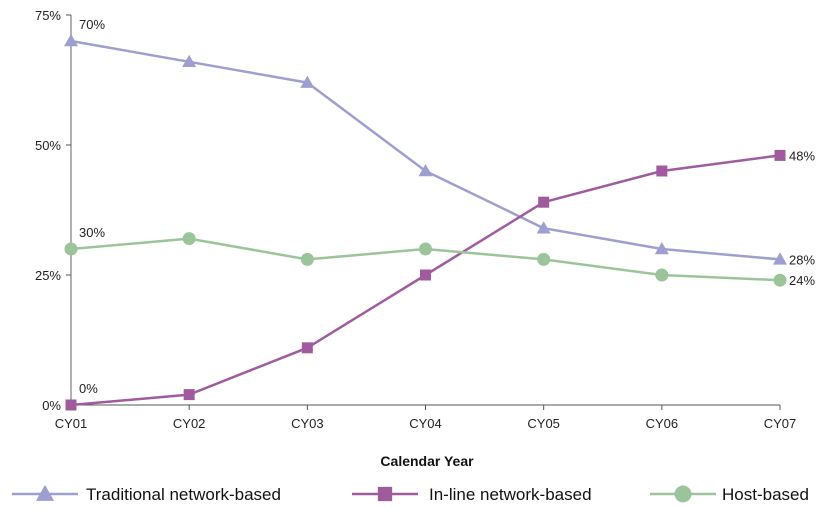  Describe the element at coordinates (88, 388) in the screenshot. I see `data-label: 0%` at that location.